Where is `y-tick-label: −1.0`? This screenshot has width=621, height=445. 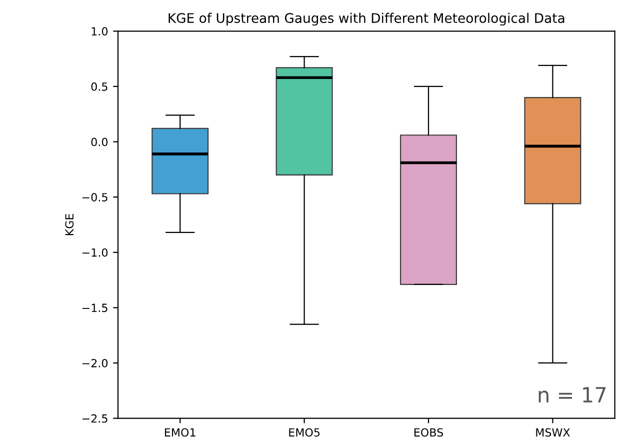
y-tick-label: −1.0 is located at coordinates (95, 252).